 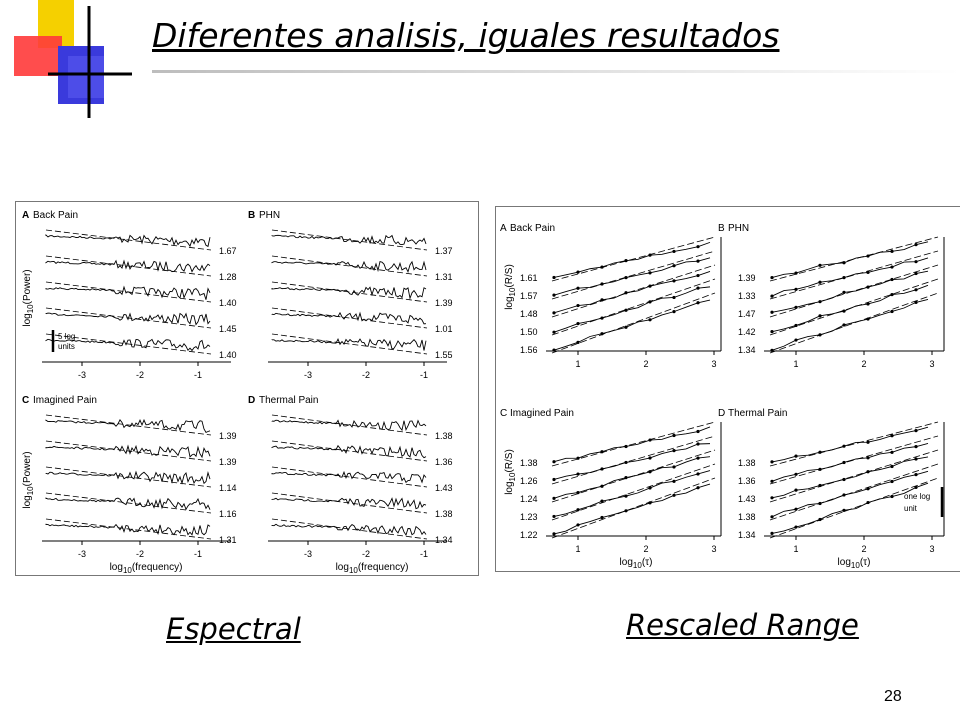 I want to click on spectral-slope-label: 1.45, so click(x=228, y=329).